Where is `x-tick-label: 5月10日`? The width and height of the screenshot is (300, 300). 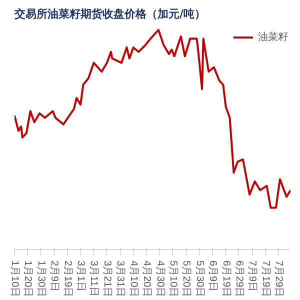
x-tick-label: 5月10日 is located at coordinates (172, 279).